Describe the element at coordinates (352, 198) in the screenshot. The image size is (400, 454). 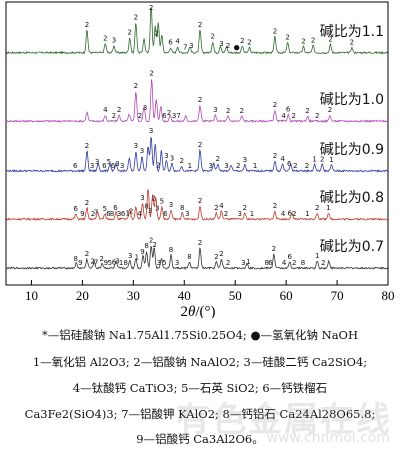
I see `series-name-label: 碱比为0.8` at that location.